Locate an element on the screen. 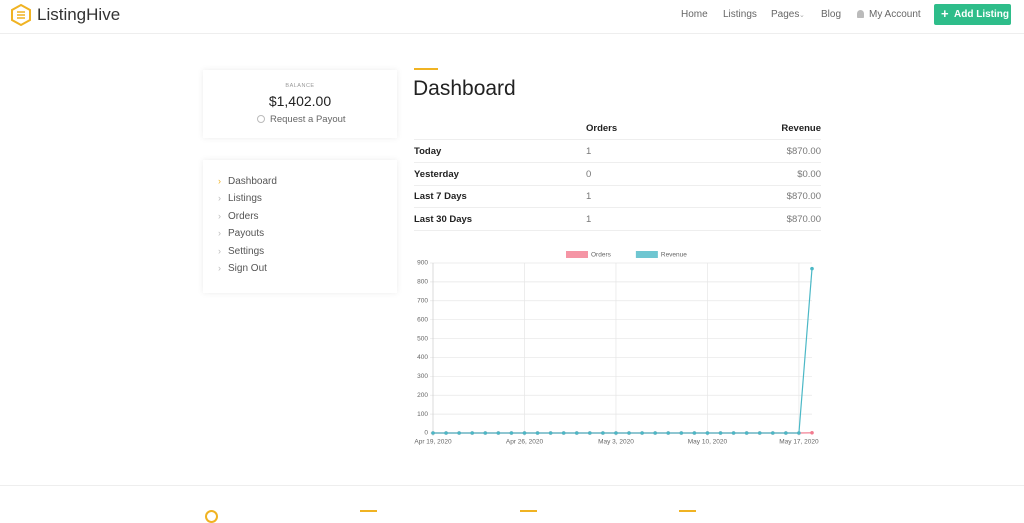 This screenshot has height=523, width=1024. balance-card: BALANCE $1,402.00 Request a Payout is located at coordinates (300, 104).